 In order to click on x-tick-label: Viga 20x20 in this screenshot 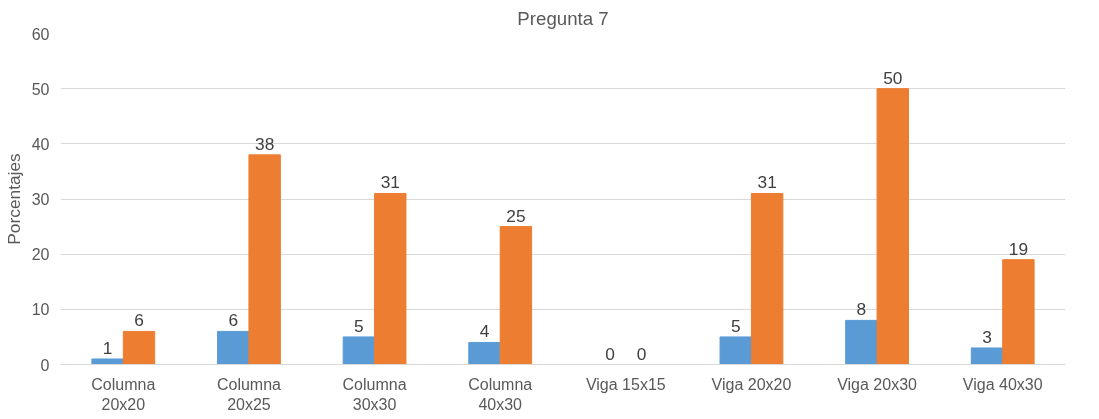, I will do `click(751, 384)`.